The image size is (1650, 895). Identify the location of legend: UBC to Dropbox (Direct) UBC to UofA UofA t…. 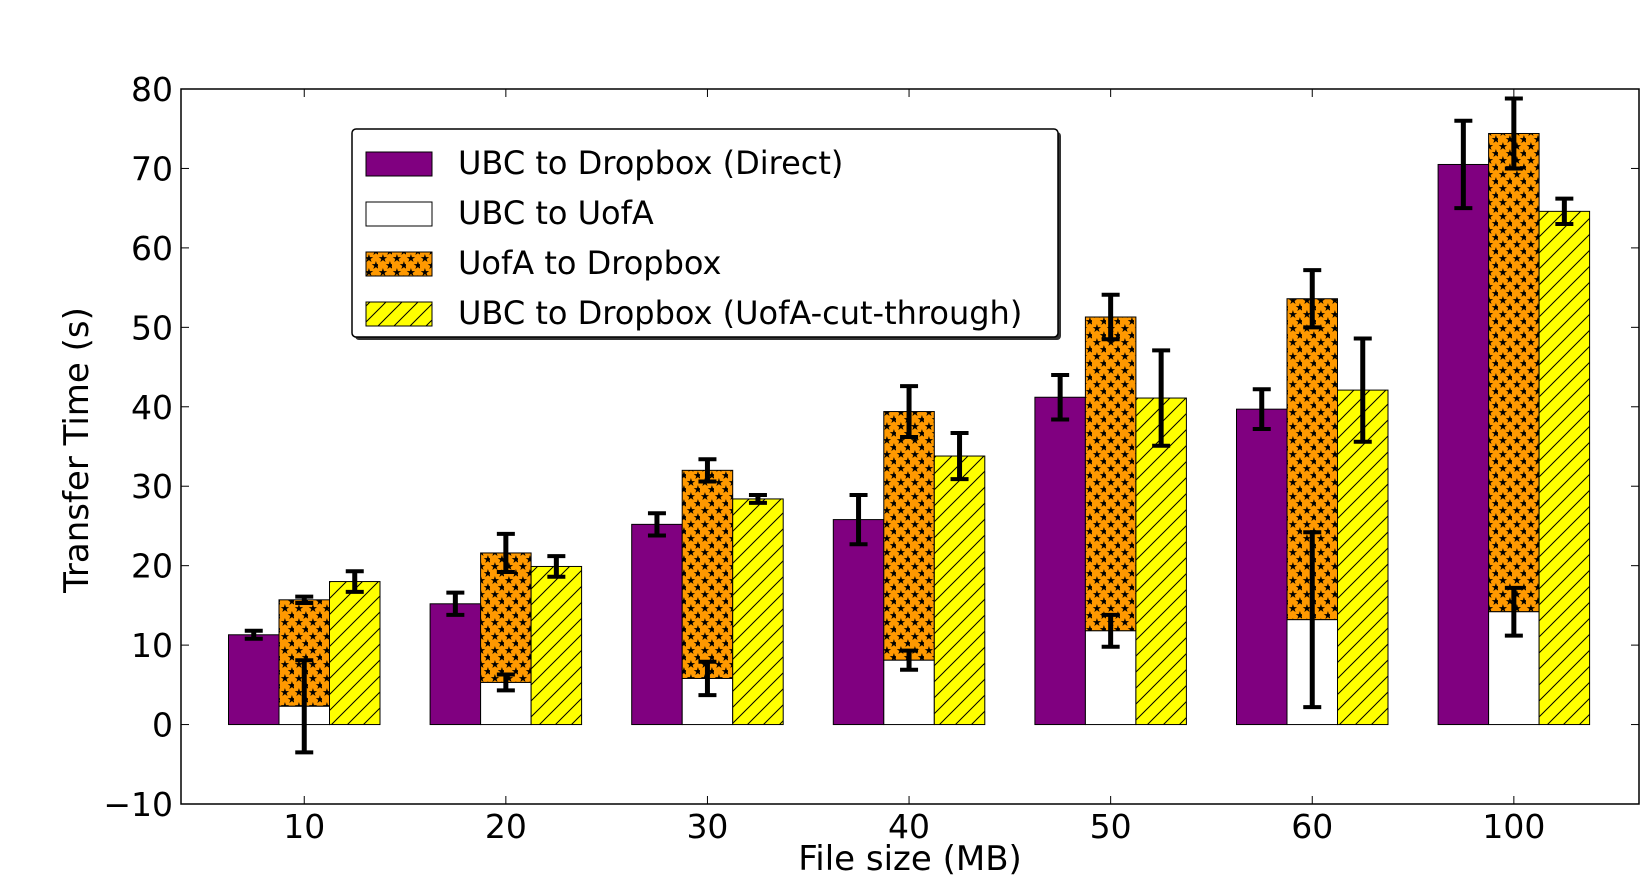
(706, 234).